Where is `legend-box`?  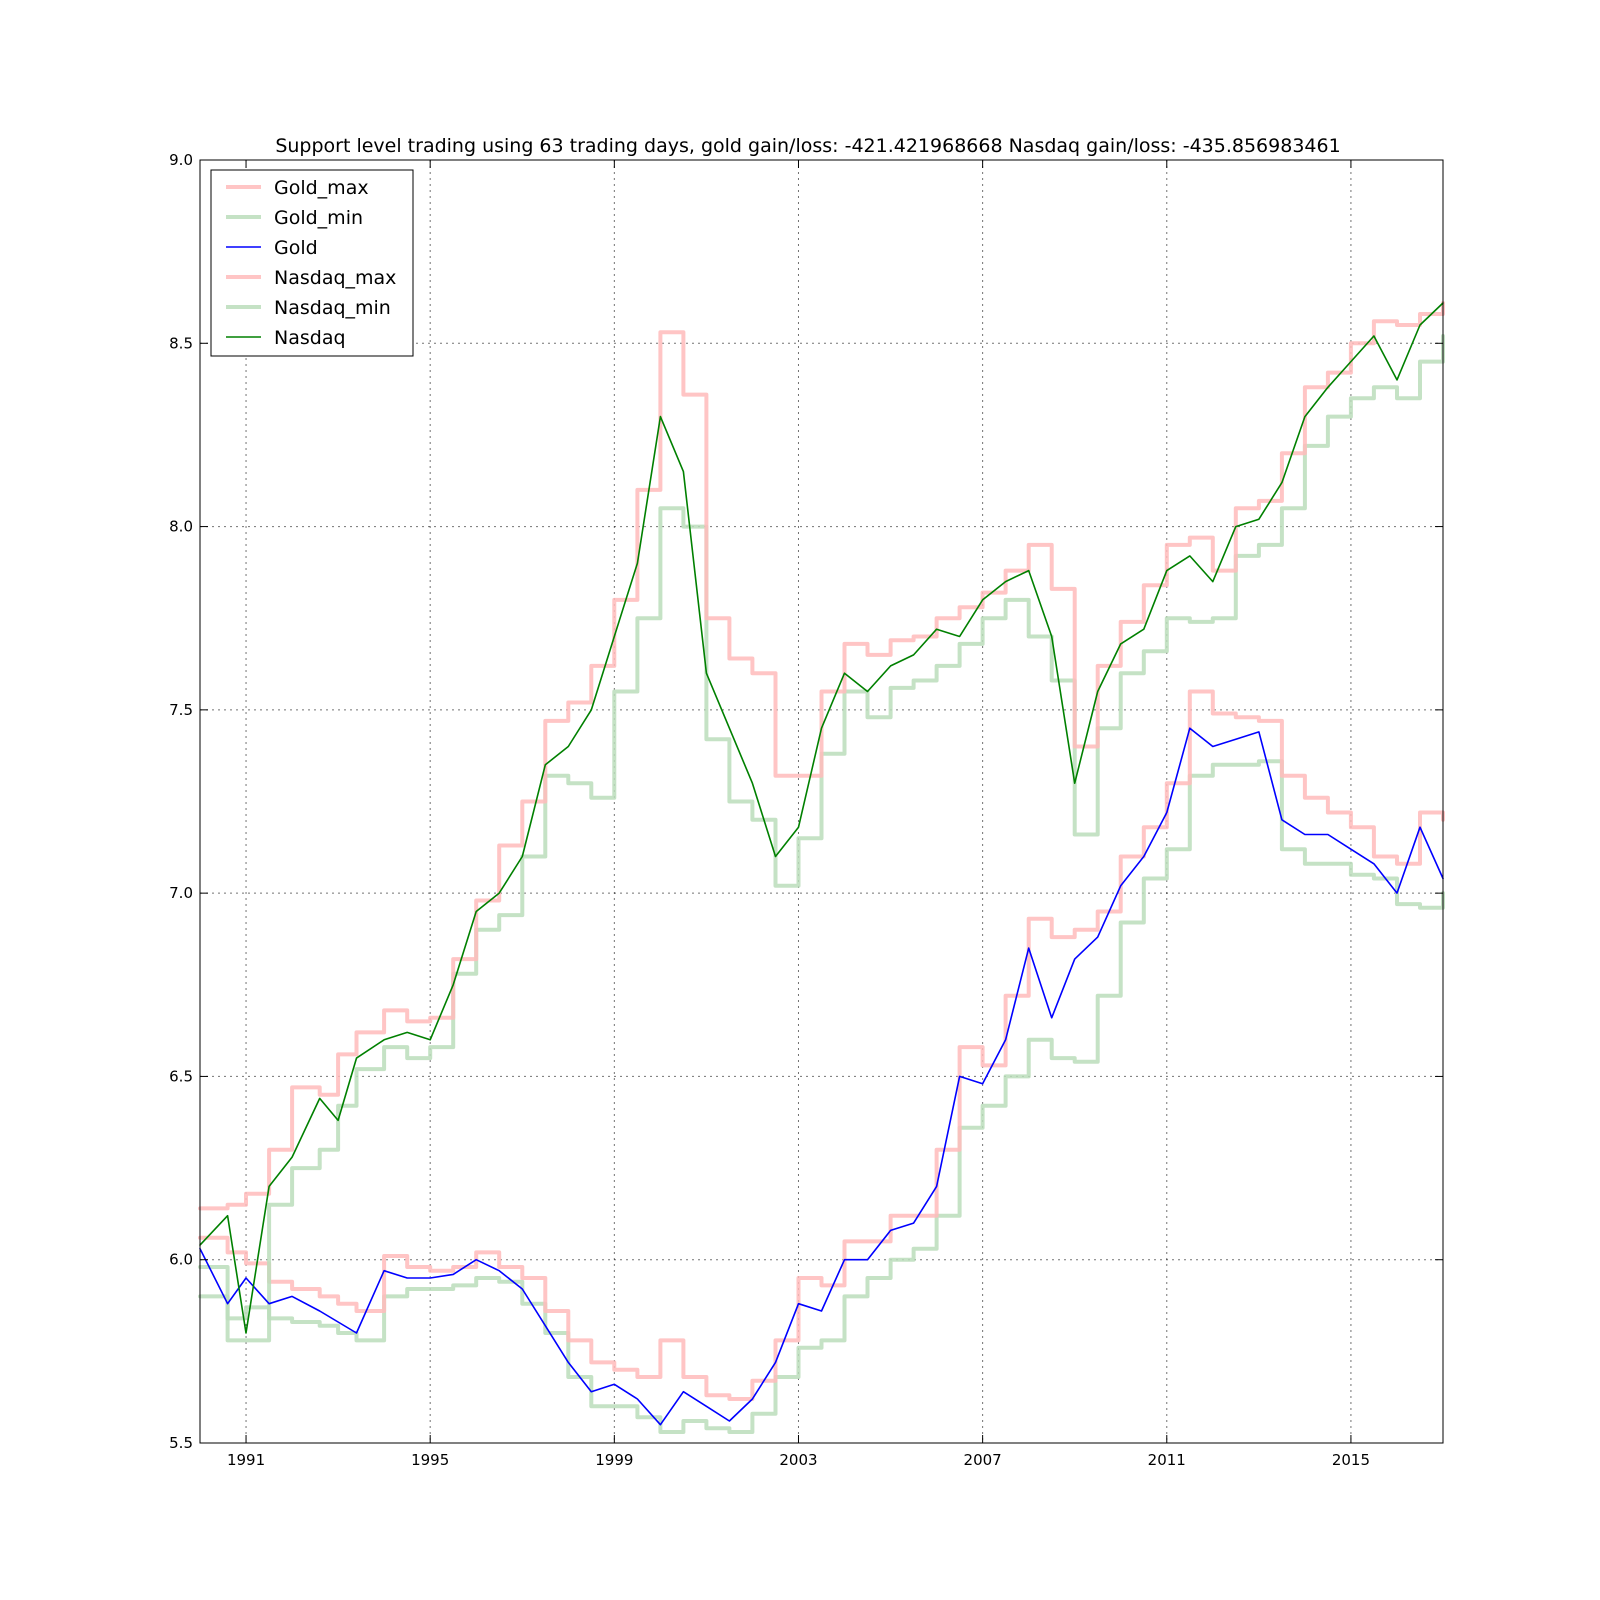
legend-box is located at coordinates (312, 263).